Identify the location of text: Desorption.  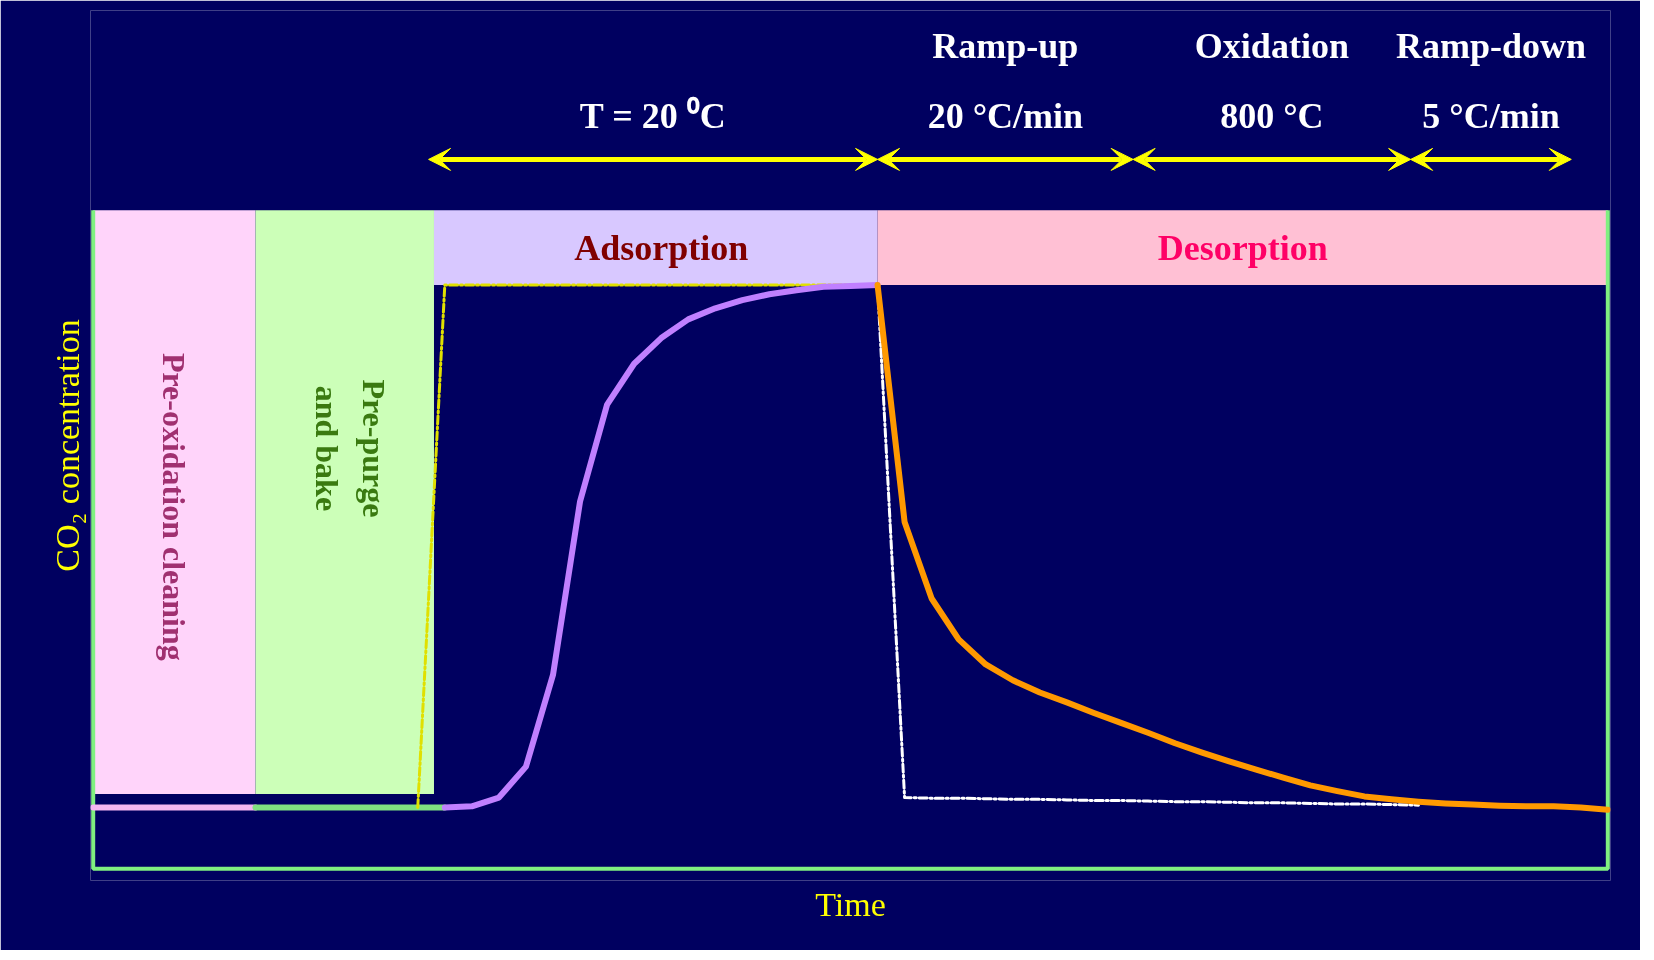
(1242, 247).